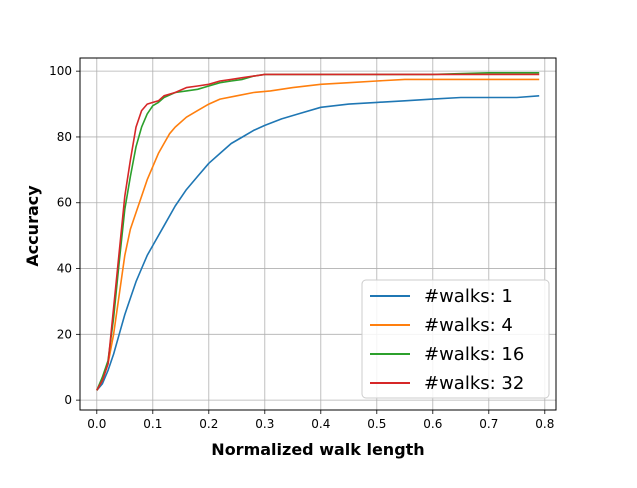 The image size is (637, 488). I want to click on y-axis-label: Accuracy, so click(32, 226).